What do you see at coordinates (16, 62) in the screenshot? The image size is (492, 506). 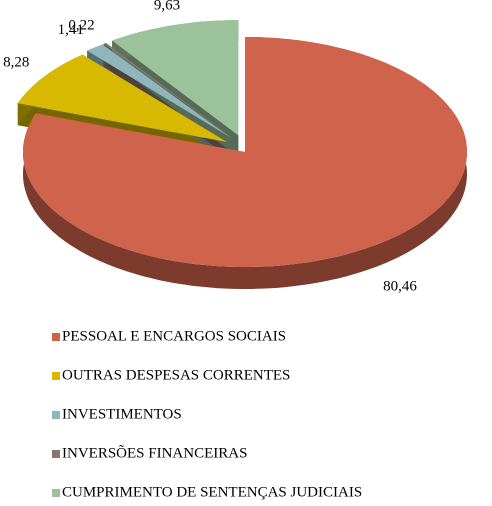 I see `data-label: 8,28` at bounding box center [16, 62].